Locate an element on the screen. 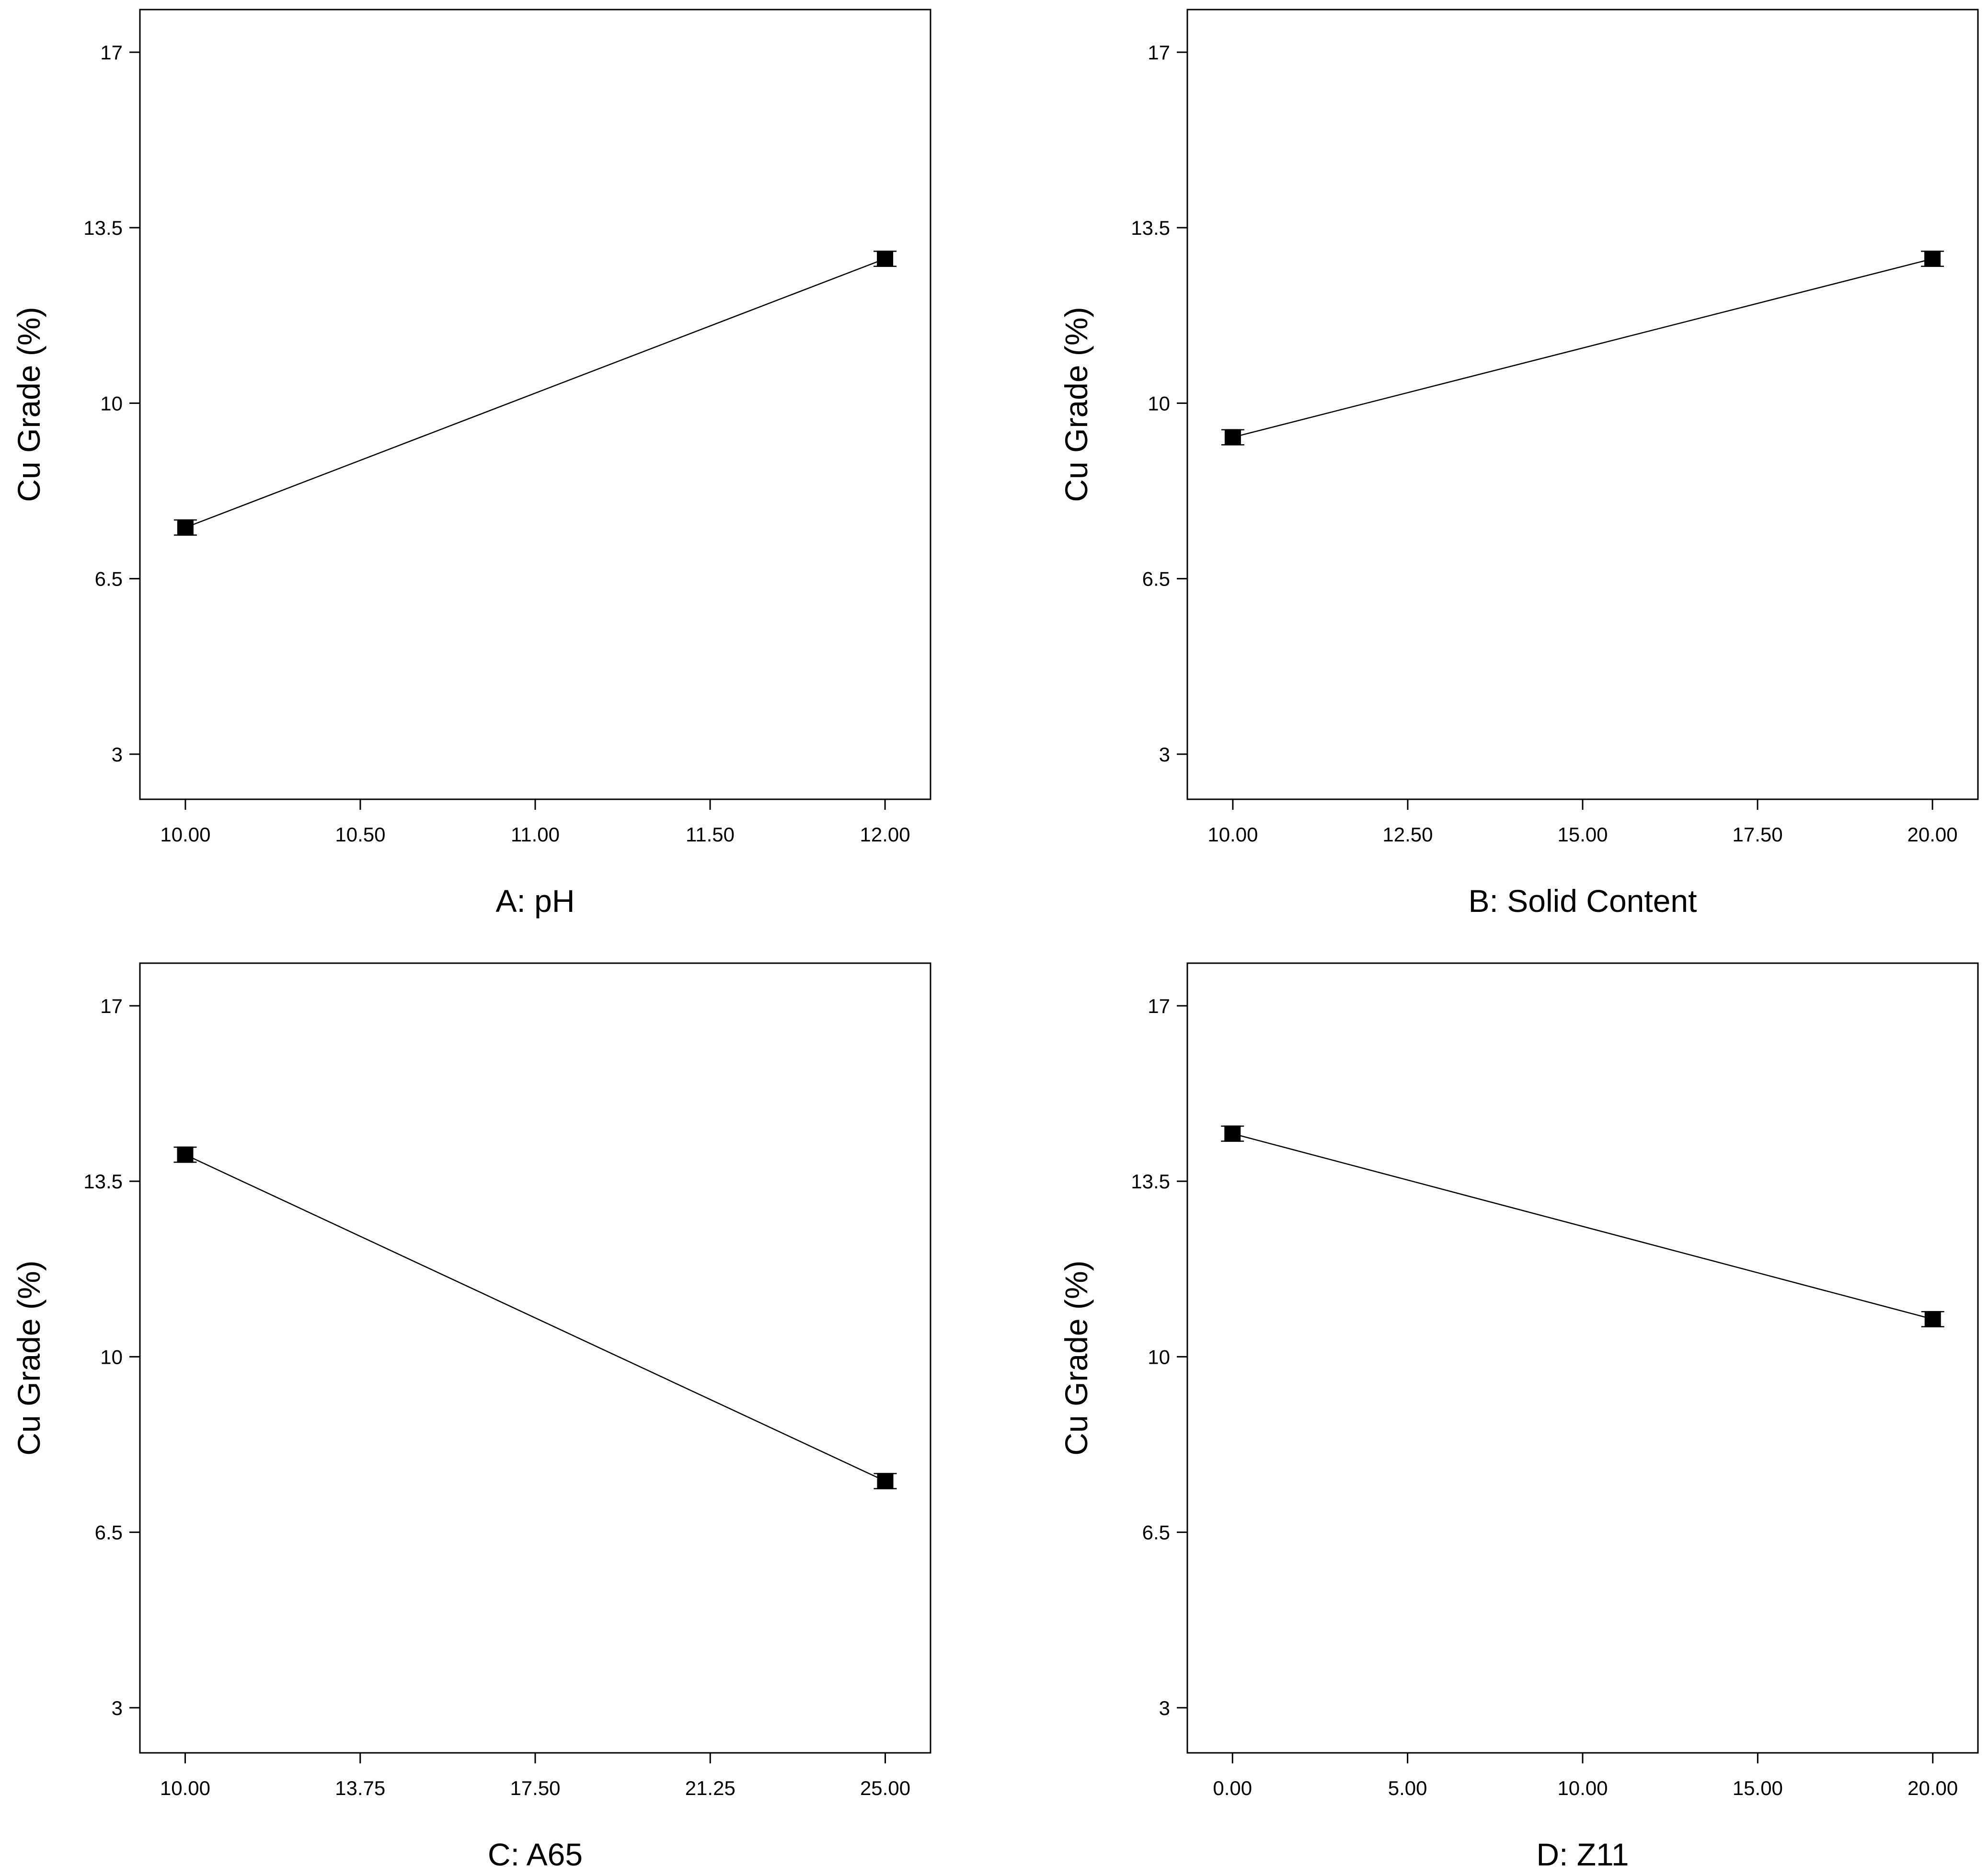  x-axis-label: B: Solid Content is located at coordinates (1583, 901).